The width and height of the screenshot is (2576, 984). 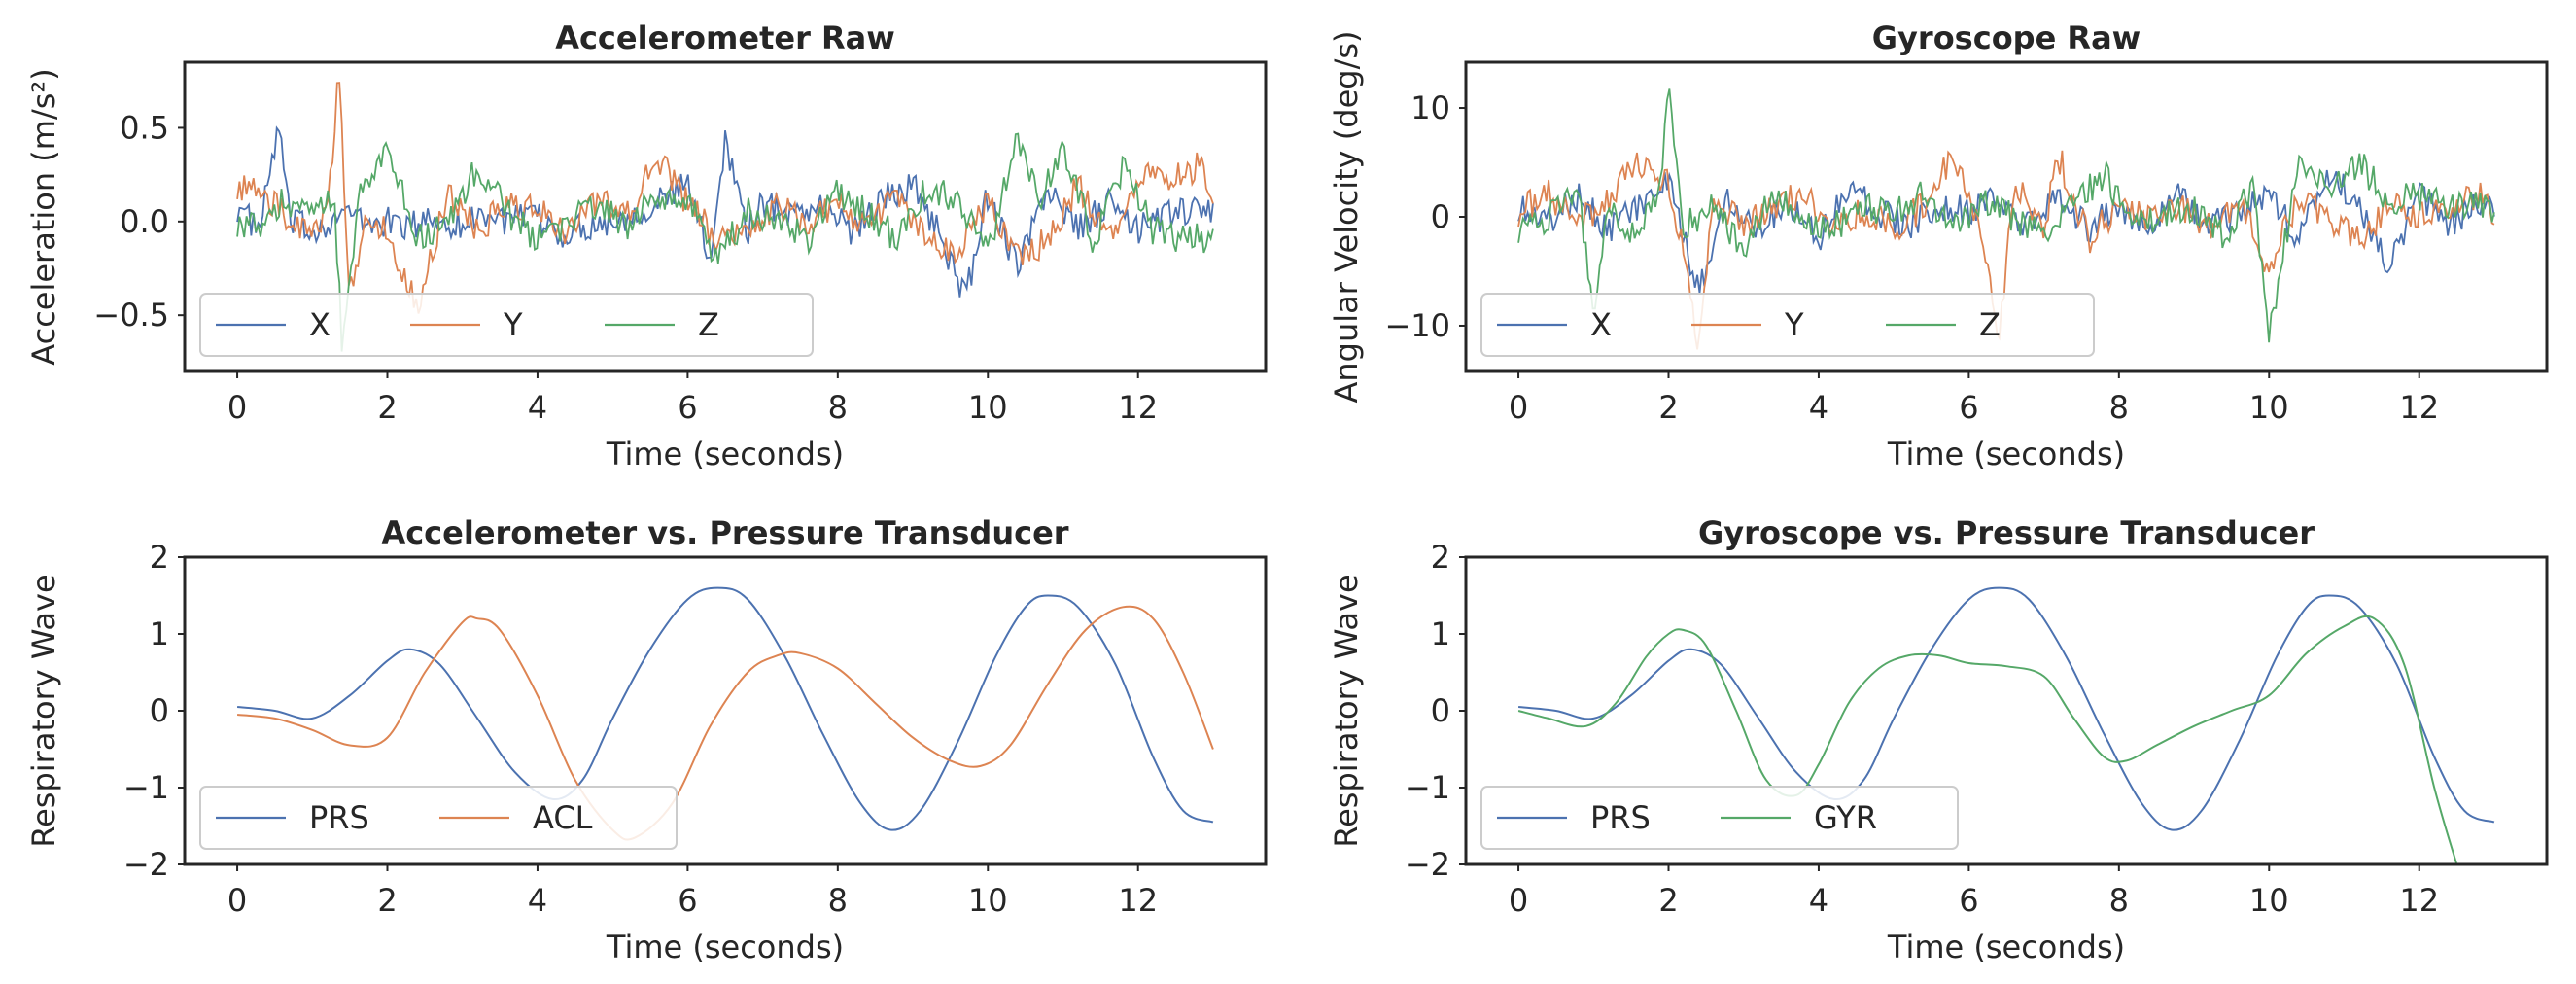 I want to click on y-tick-label: 0.0, so click(x=144, y=222).